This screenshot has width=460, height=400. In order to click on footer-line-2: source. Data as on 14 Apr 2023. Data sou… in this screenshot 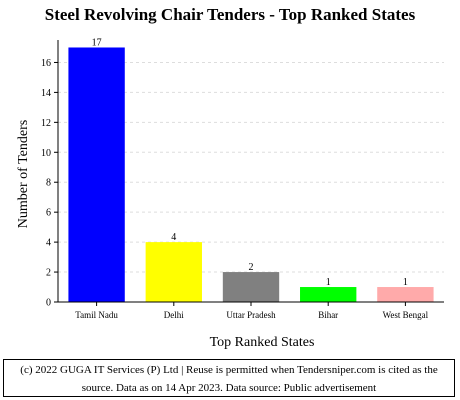, I will do `click(229, 388)`.